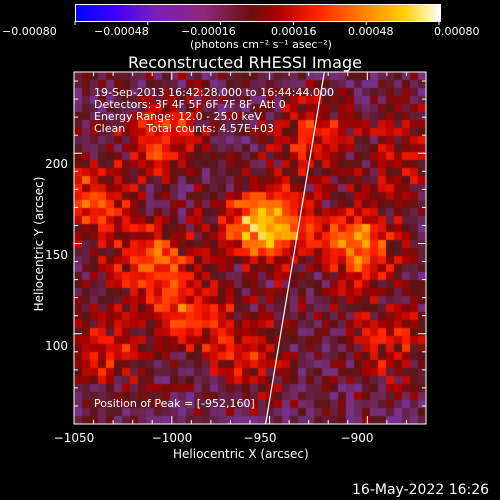  What do you see at coordinates (172, 438) in the screenshot?
I see `x-tick-label: −1000` at bounding box center [172, 438].